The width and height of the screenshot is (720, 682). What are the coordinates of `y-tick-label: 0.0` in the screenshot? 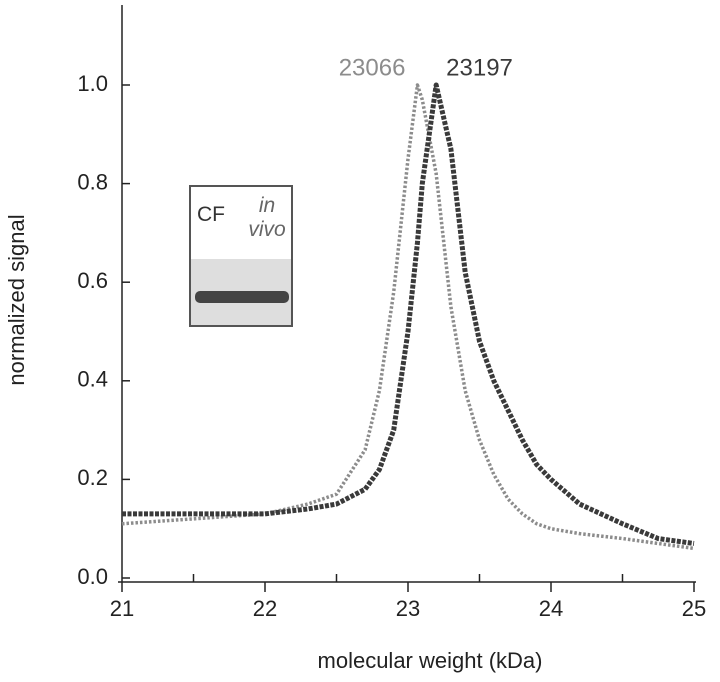 It's located at (92, 576).